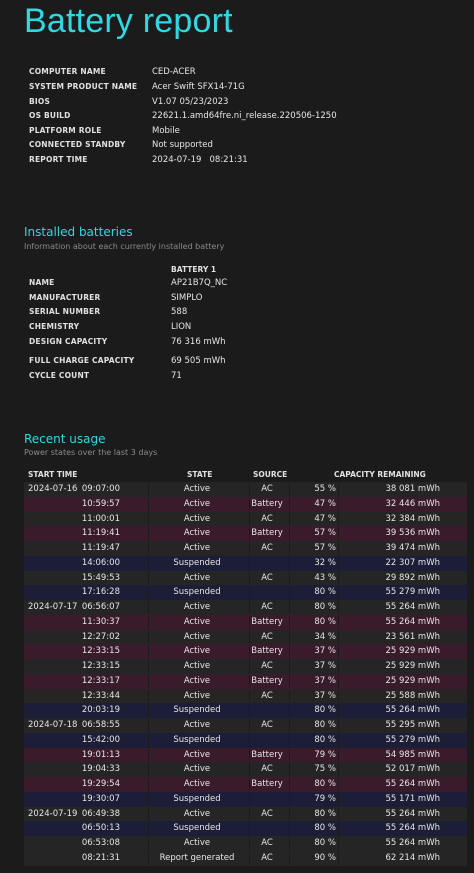 The image size is (474, 873). Describe the element at coordinates (325, 857) in the screenshot. I see `cell-capacity-percent: 90 %` at that location.